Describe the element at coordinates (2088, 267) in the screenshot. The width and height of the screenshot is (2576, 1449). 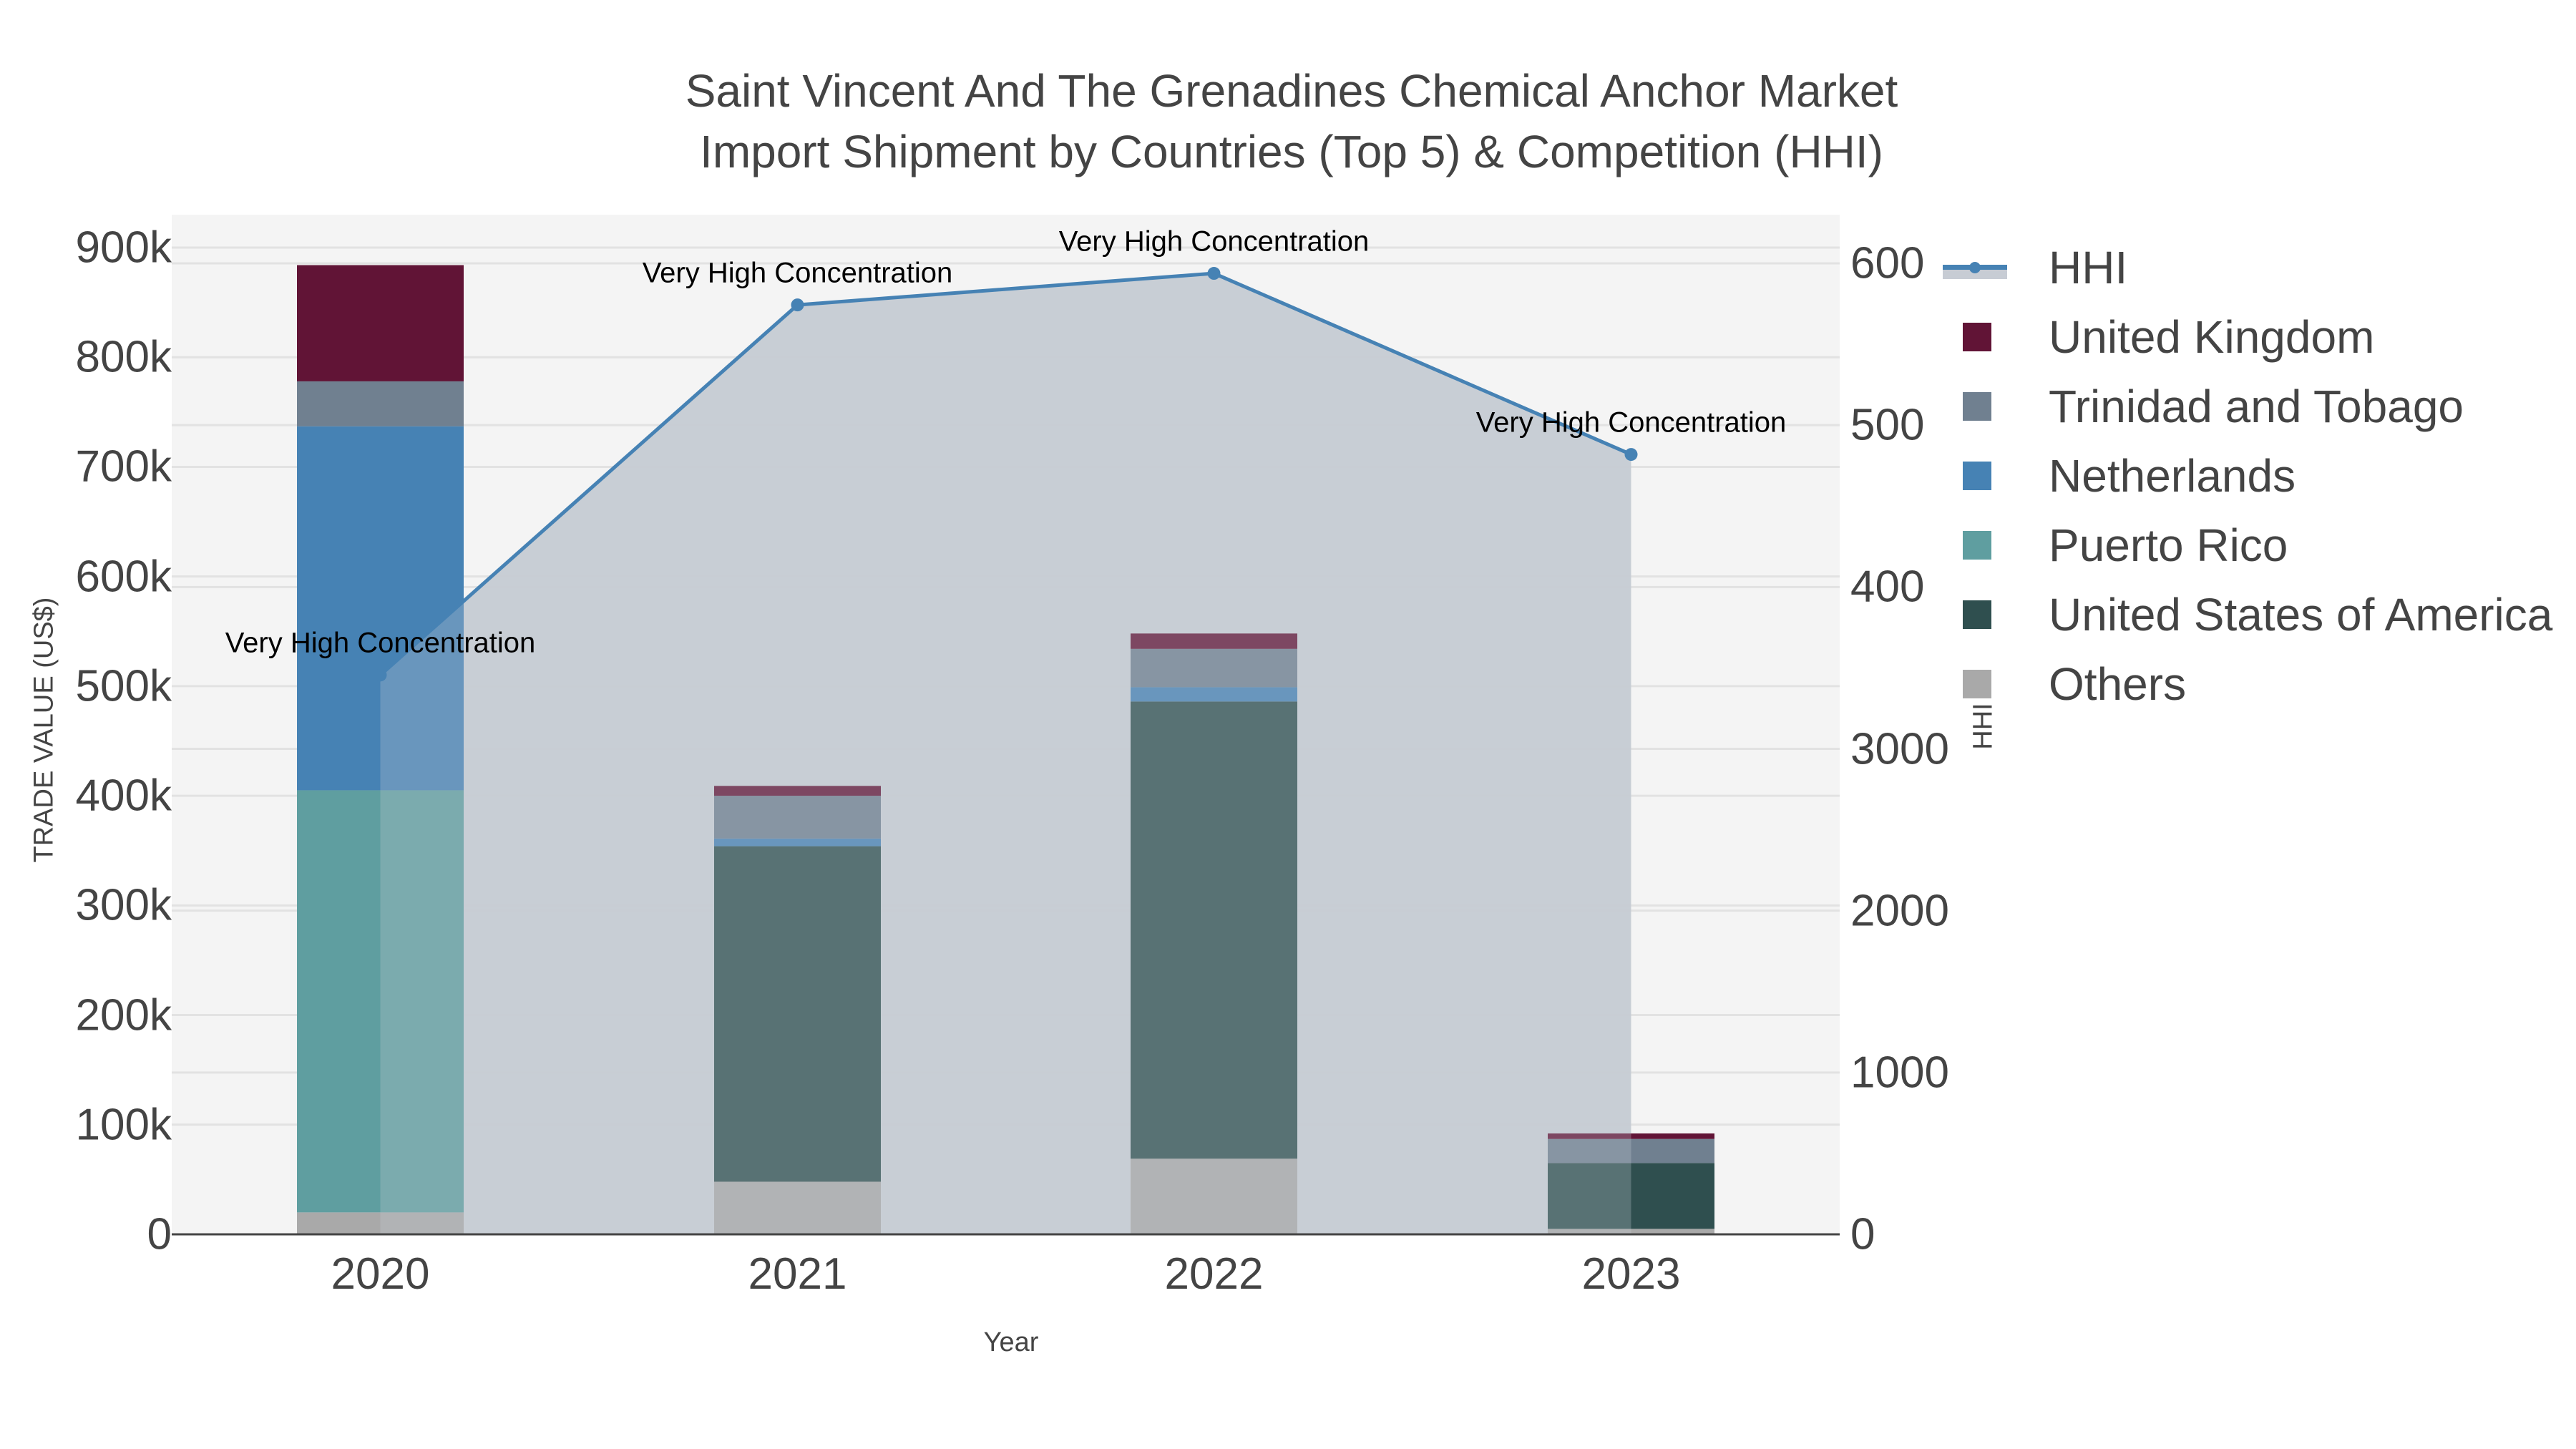
I see `legend-label: HHI` at that location.